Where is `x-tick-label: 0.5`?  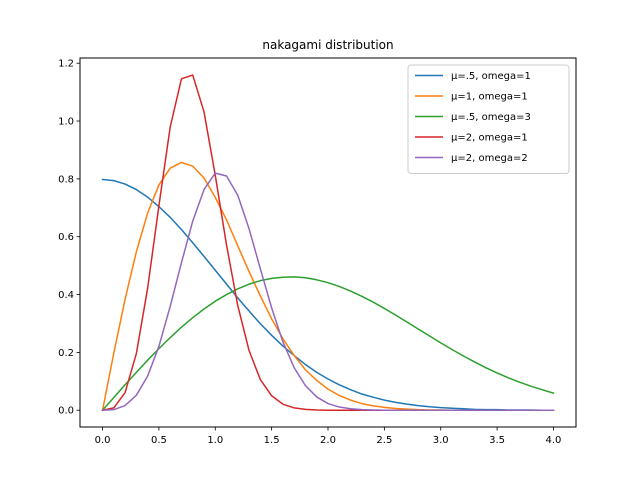
x-tick-label: 0.5 is located at coordinates (159, 440).